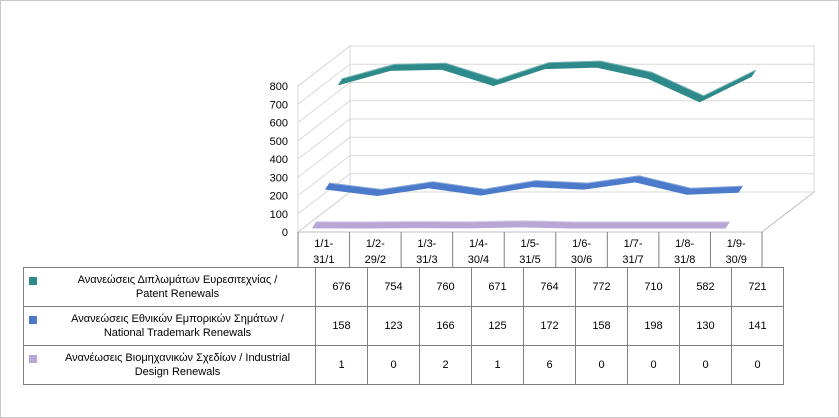 This screenshot has width=839, height=418. What do you see at coordinates (478, 260) in the screenshot?
I see `x-tick-label: 30/4` at bounding box center [478, 260].